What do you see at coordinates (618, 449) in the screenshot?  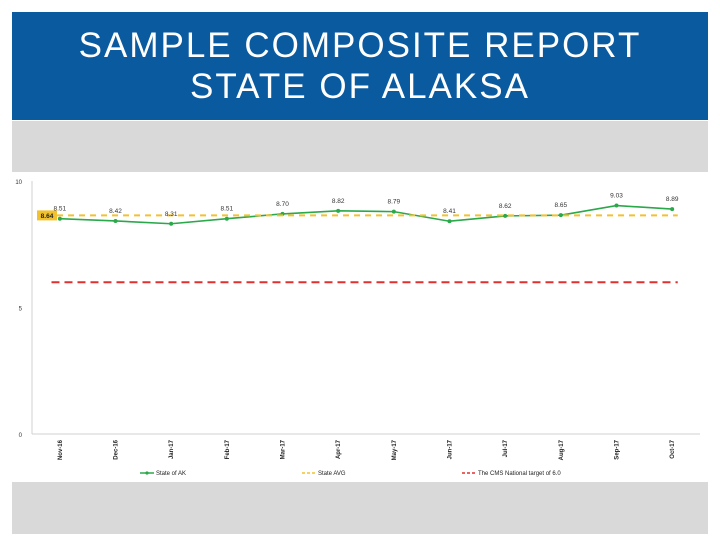 I see `x-tick-label: Sep-17` at bounding box center [618, 449].